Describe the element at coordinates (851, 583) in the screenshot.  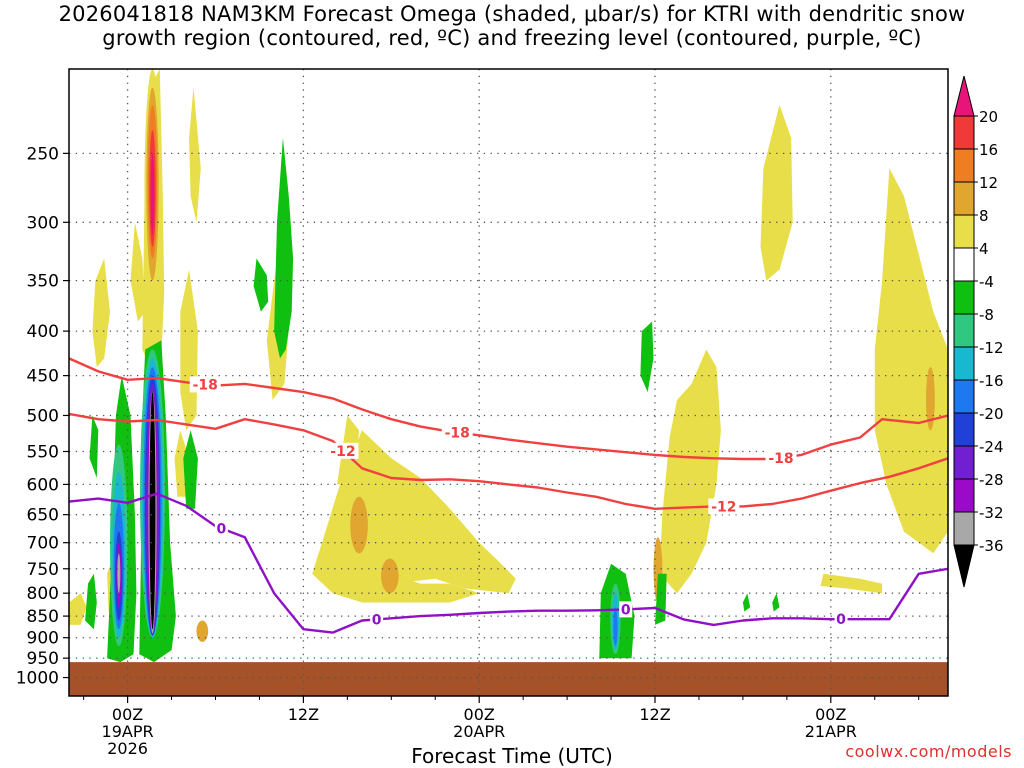
I see `omega-descent-low-21apr` at that location.